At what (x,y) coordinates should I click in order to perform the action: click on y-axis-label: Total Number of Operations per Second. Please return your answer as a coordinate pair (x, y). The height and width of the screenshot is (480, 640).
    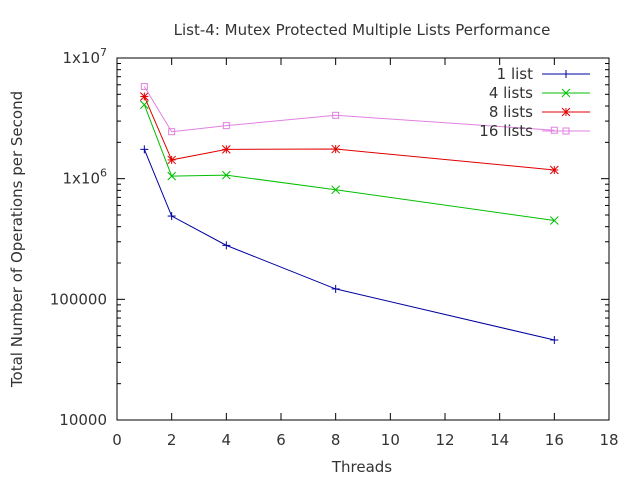
    Looking at the image, I should click on (17, 239).